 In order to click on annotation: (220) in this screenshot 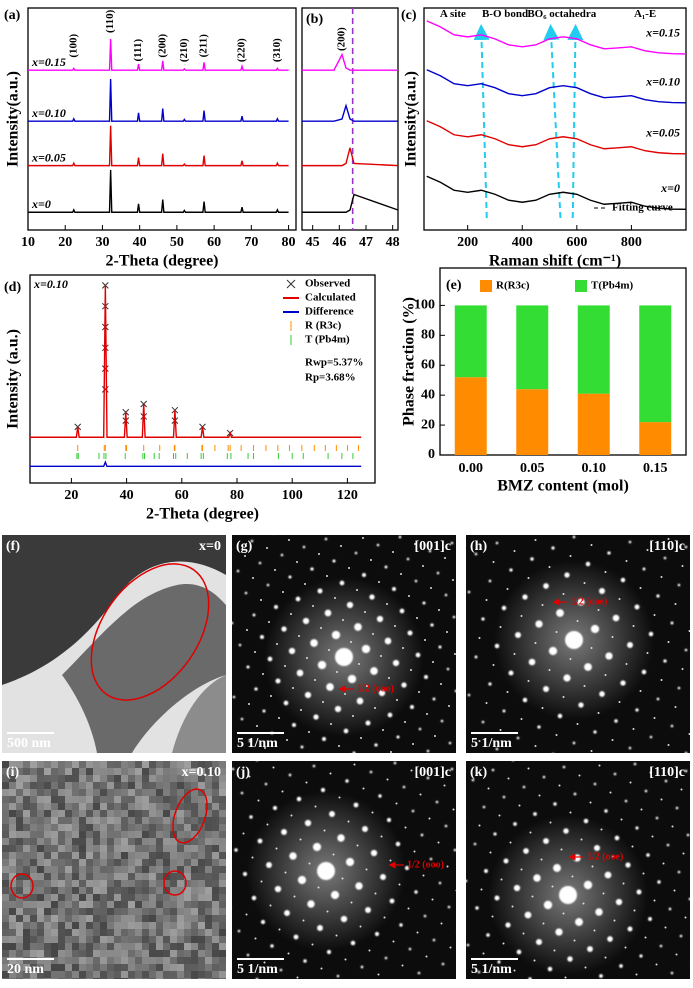, I will do `click(242, 50)`.